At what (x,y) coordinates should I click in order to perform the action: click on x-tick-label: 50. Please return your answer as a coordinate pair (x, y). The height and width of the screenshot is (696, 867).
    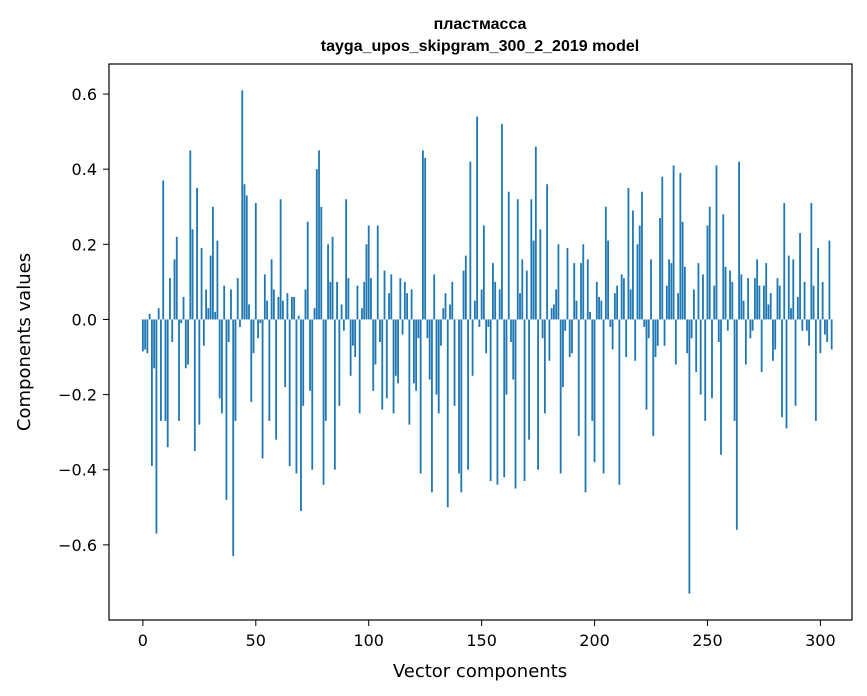
    Looking at the image, I should click on (256, 640).